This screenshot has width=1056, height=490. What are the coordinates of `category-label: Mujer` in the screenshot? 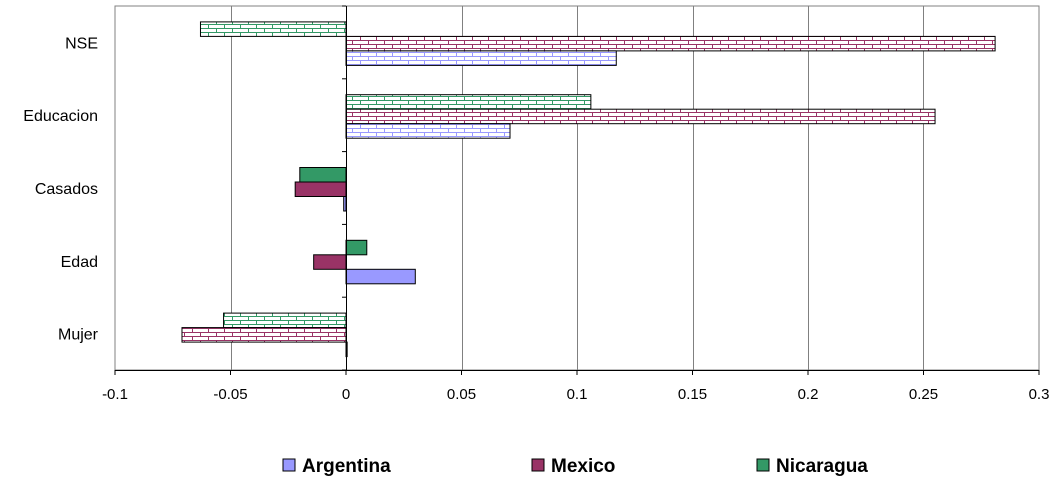 It's located at (78, 335).